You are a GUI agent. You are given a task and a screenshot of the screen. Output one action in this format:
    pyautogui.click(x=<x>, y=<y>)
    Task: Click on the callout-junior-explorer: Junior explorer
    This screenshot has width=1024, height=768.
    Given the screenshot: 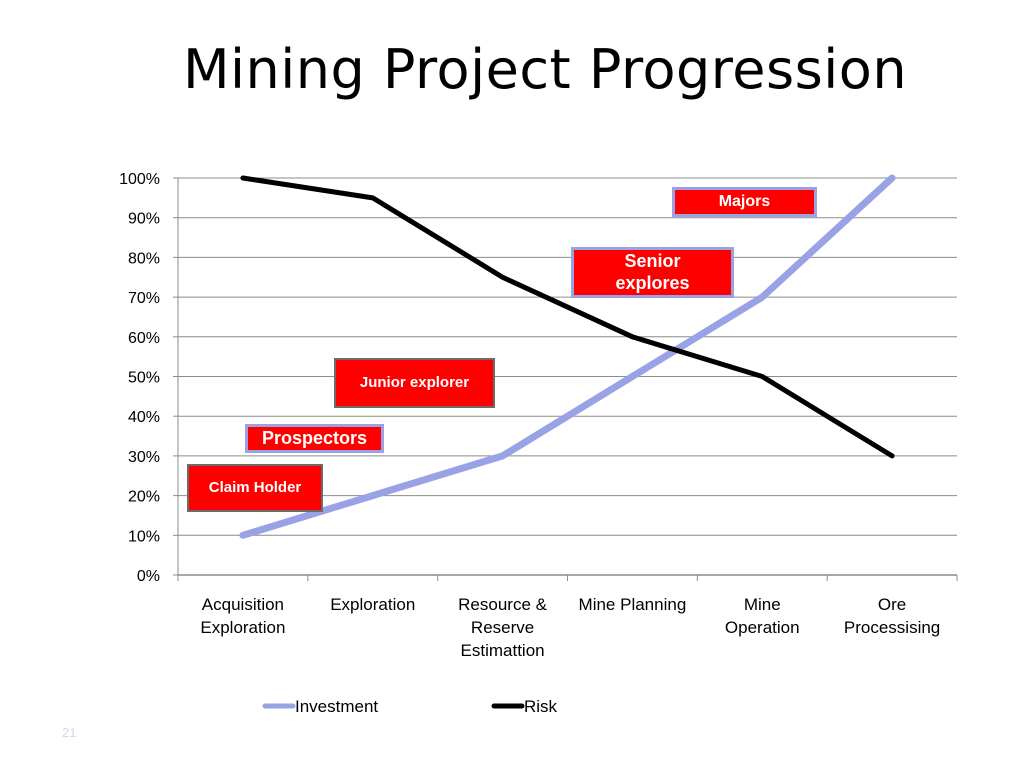 What is the action you would take?
    pyautogui.click(x=414, y=383)
    